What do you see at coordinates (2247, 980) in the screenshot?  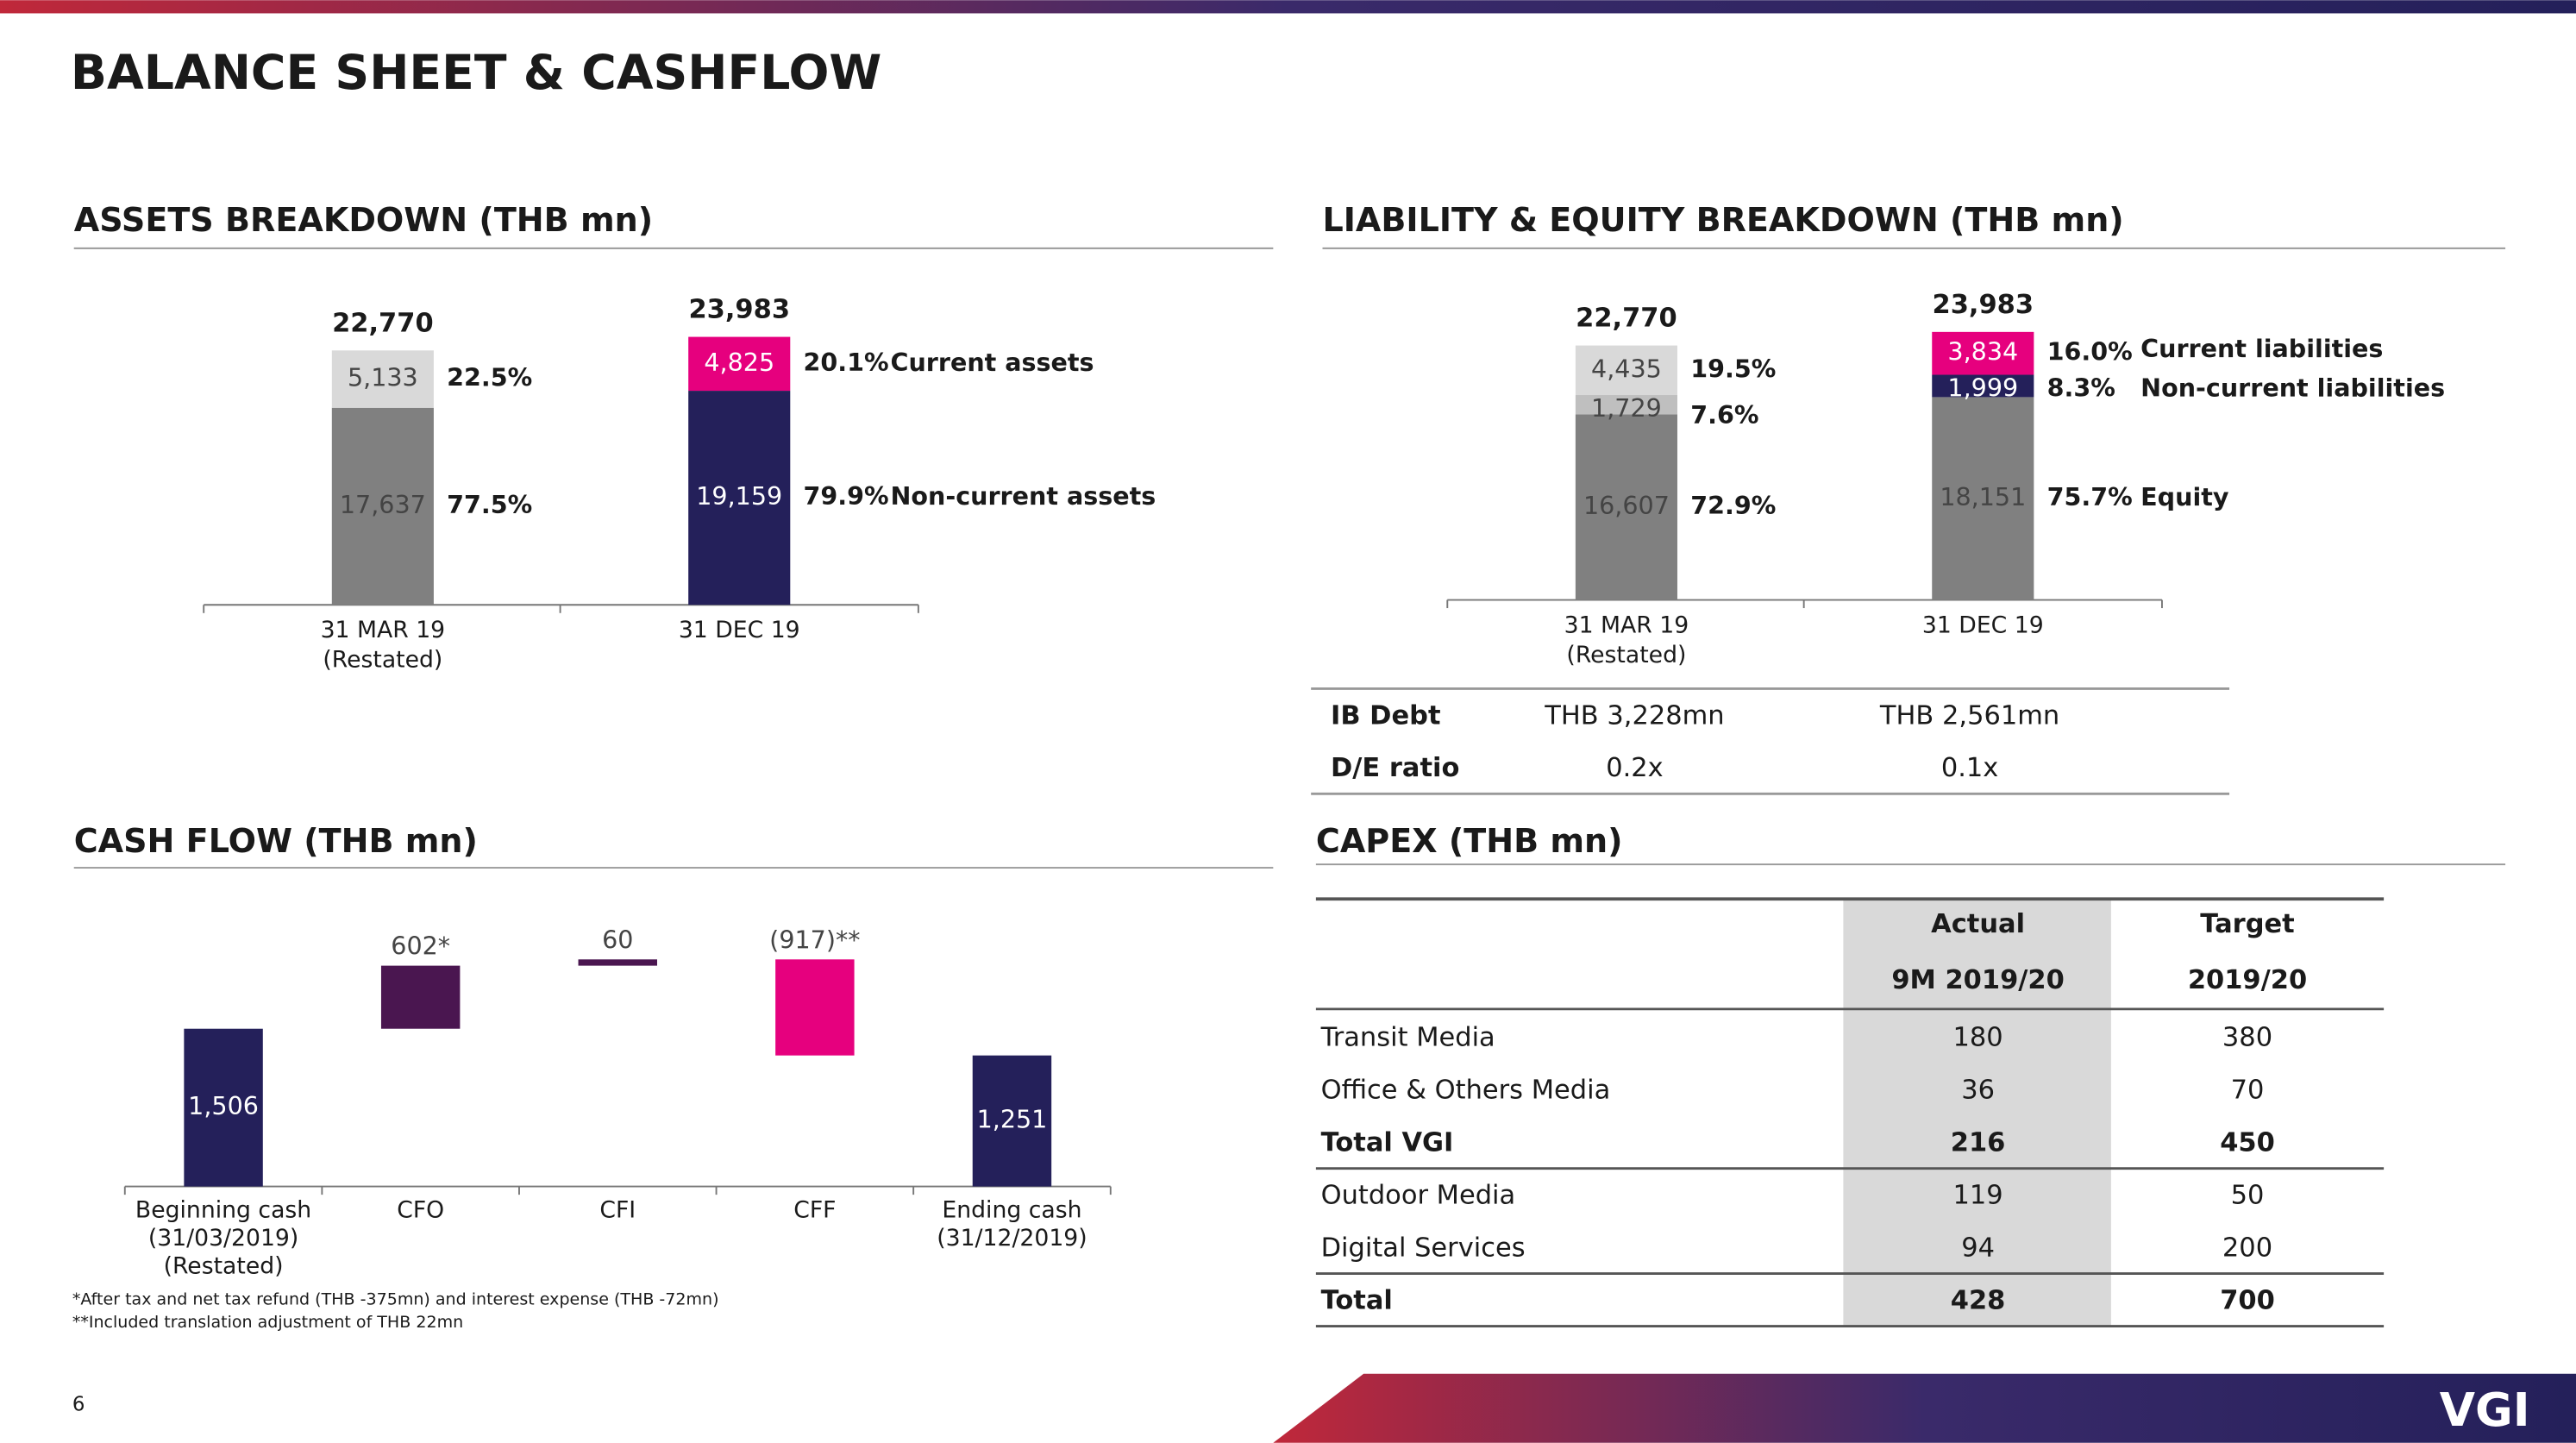 I see `table-header: 2019/20` at bounding box center [2247, 980].